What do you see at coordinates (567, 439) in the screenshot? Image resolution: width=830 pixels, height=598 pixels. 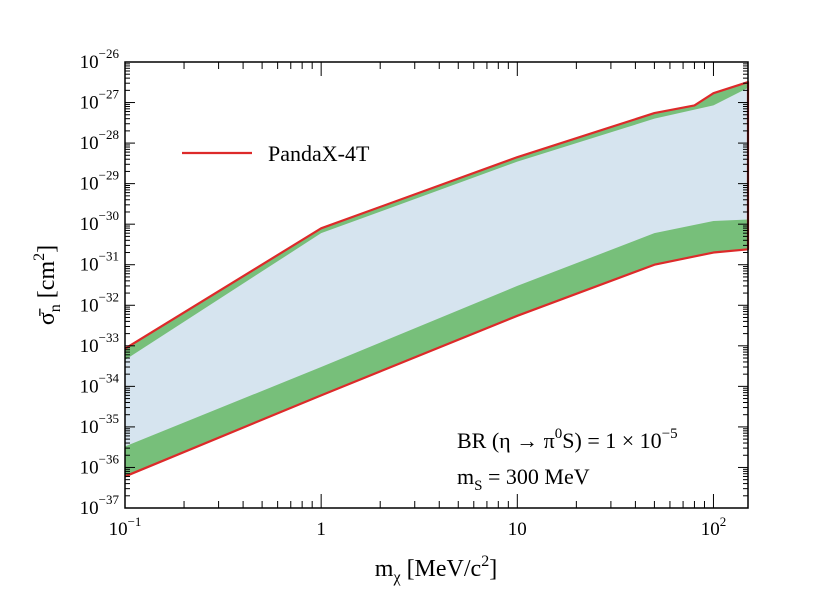 I see `annotation-br: BR (η → π0S) = 1 × 10−5` at bounding box center [567, 439].